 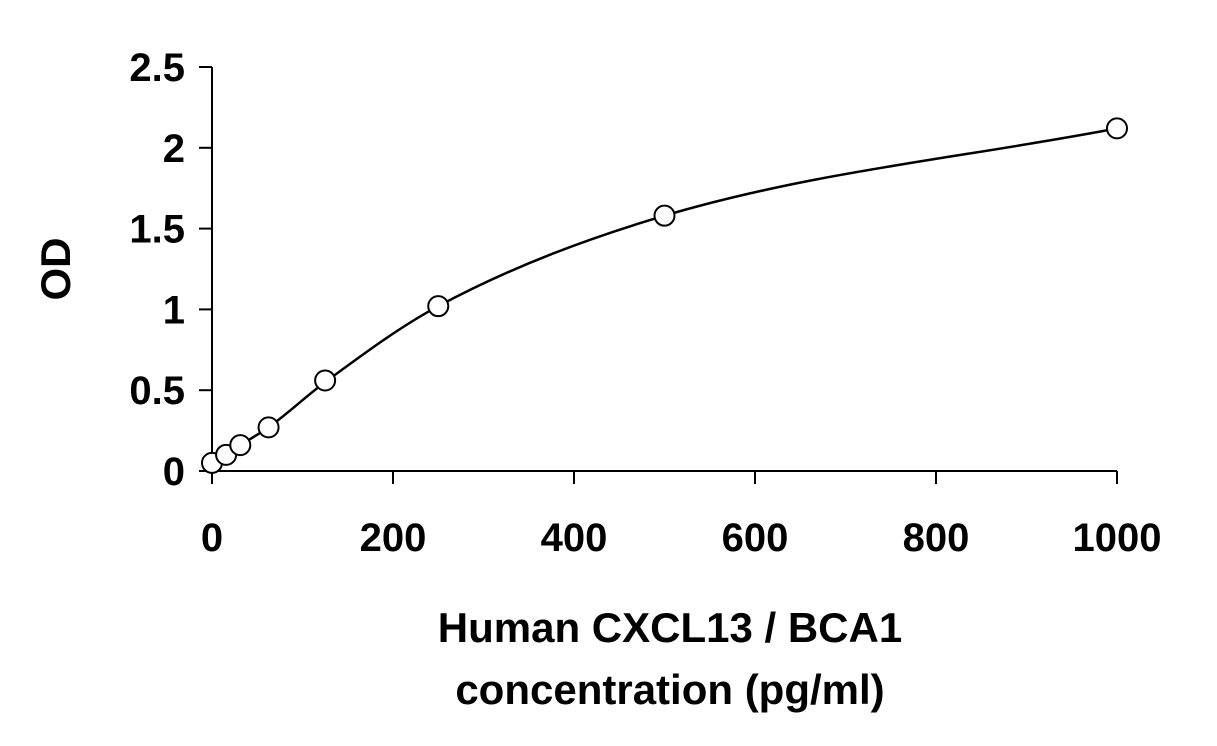 I want to click on x-axis-title-line-1: Human CXCL13 / BCA1, so click(x=670, y=627).